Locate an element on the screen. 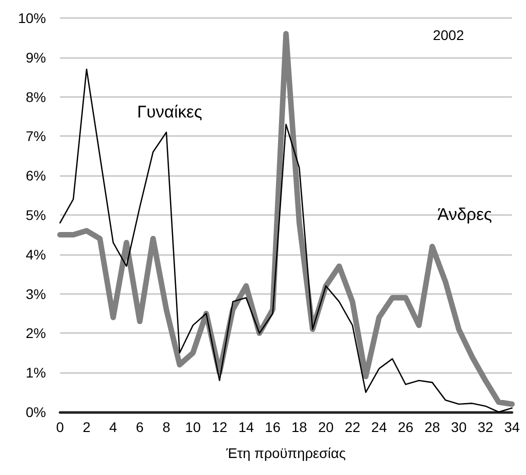  y-tick-label: 1% is located at coordinates (36, 372).